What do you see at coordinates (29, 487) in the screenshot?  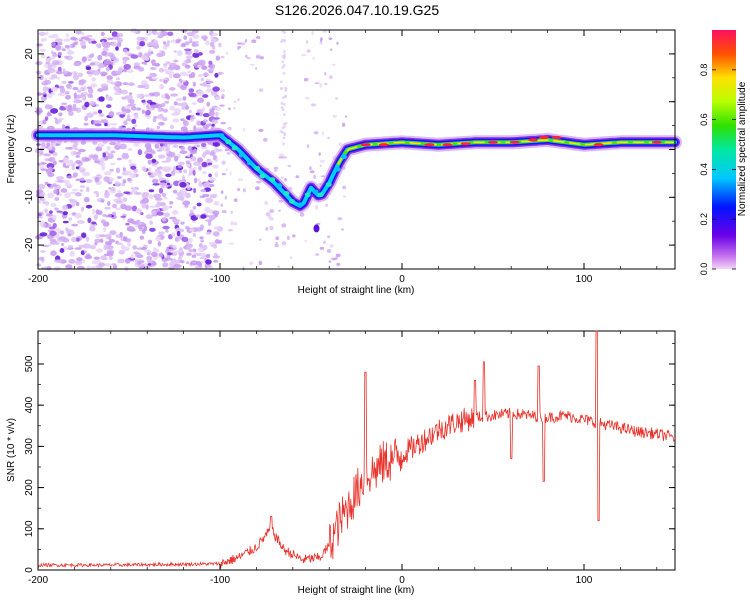 I see `snr-y-tick-label: 200` at bounding box center [29, 487].